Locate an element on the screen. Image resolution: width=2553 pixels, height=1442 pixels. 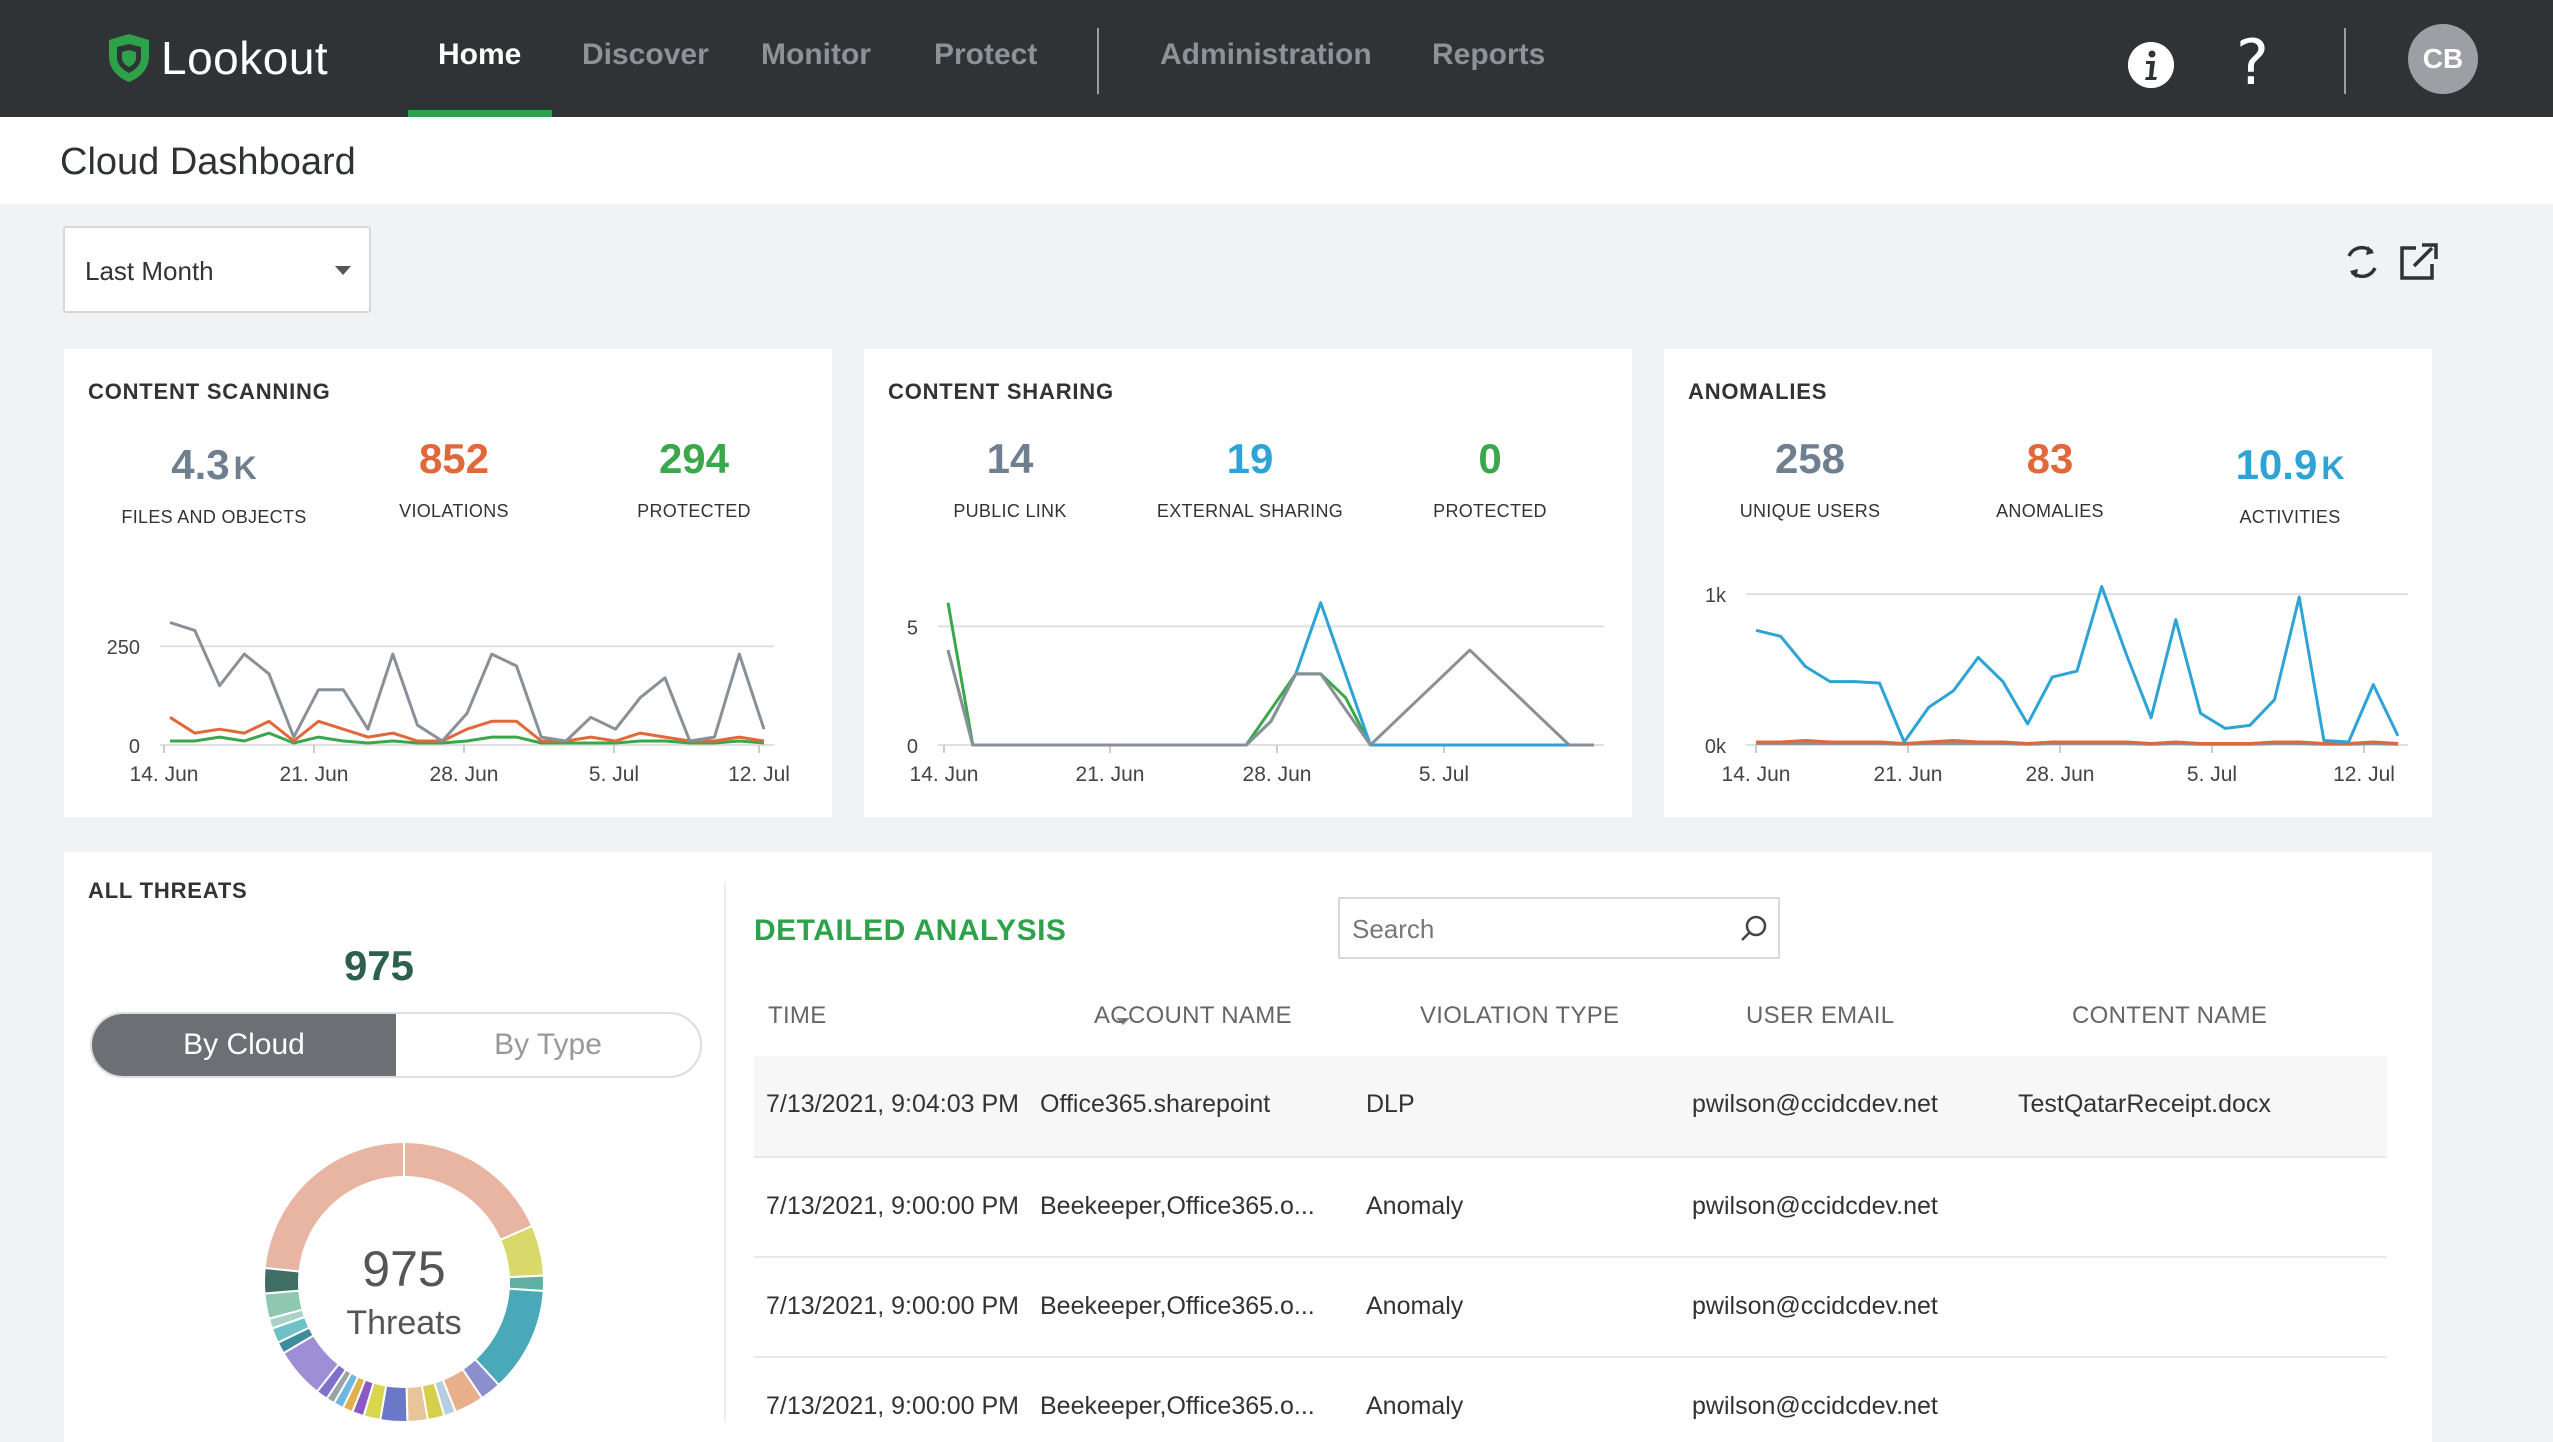
threats-view-toggle: By Cloud By Type is located at coordinates (396, 1045).